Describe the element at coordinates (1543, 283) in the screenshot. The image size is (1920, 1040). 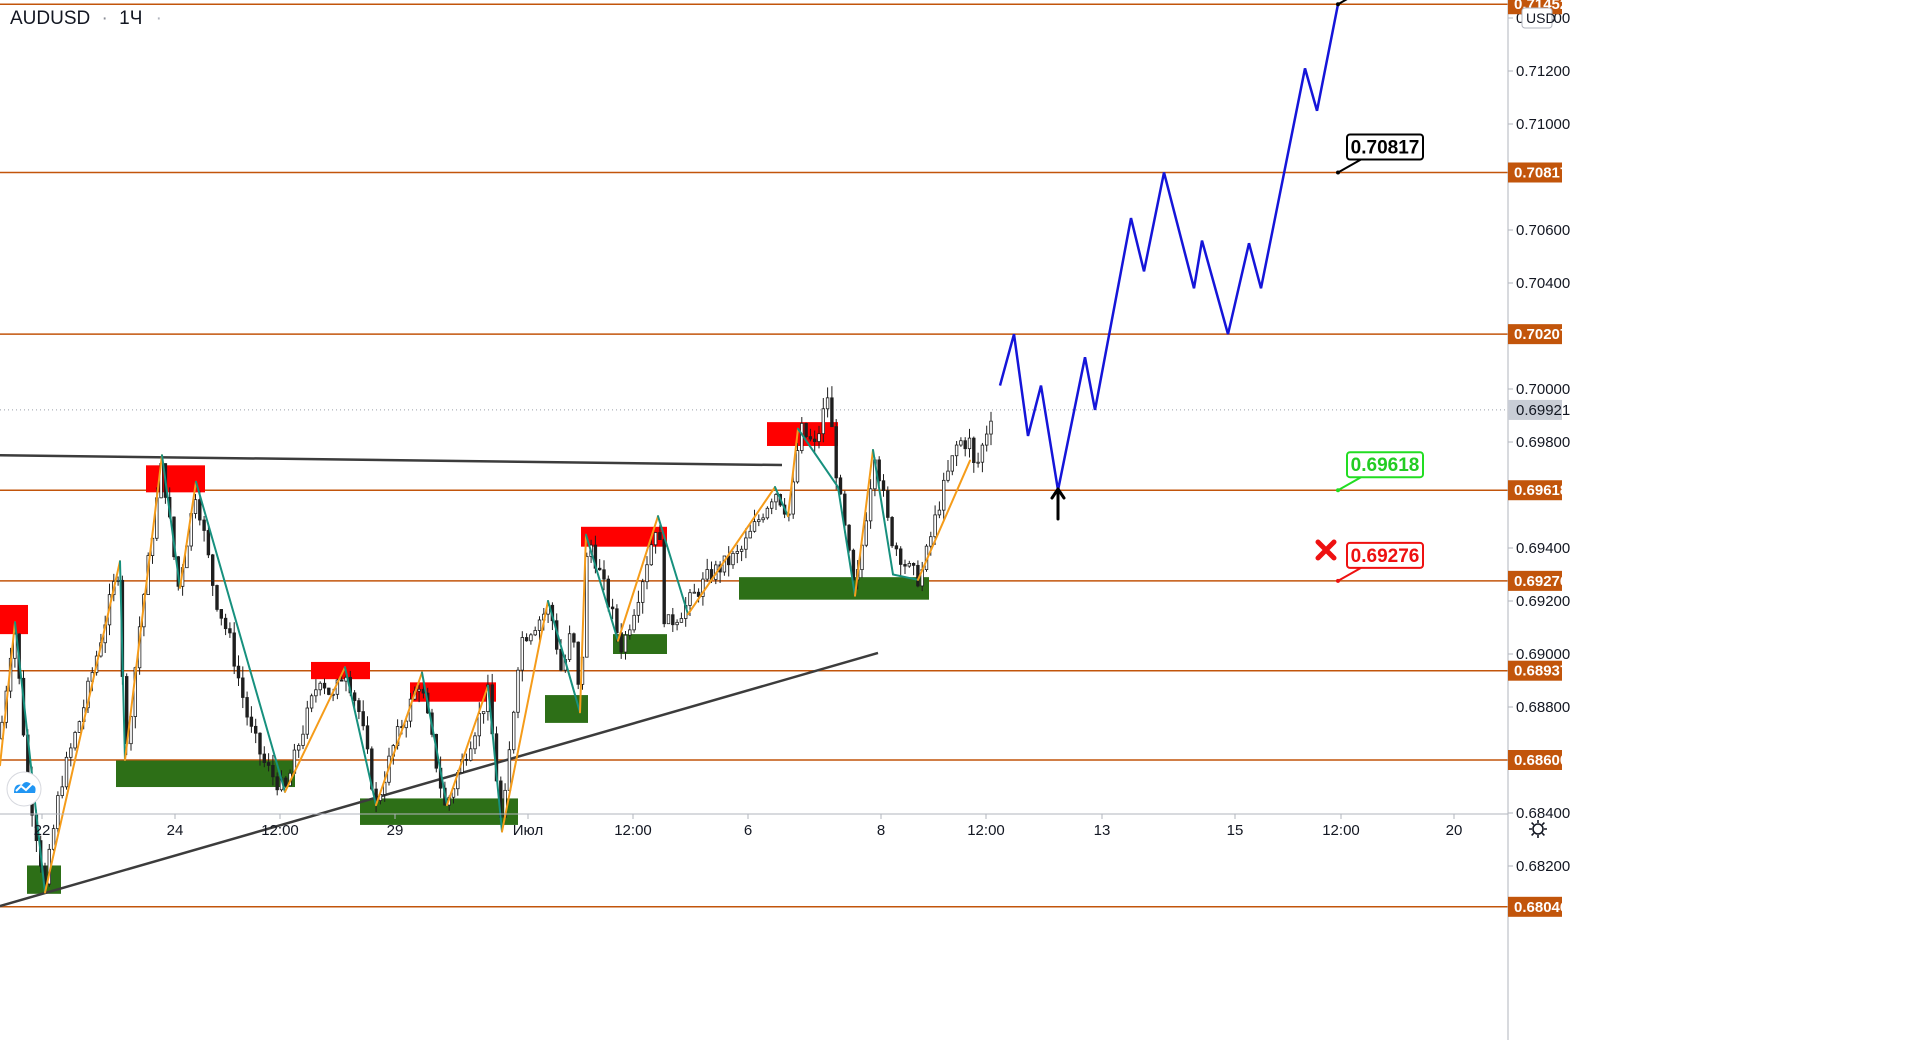
I see `price-tick-label: 0.70400` at that location.